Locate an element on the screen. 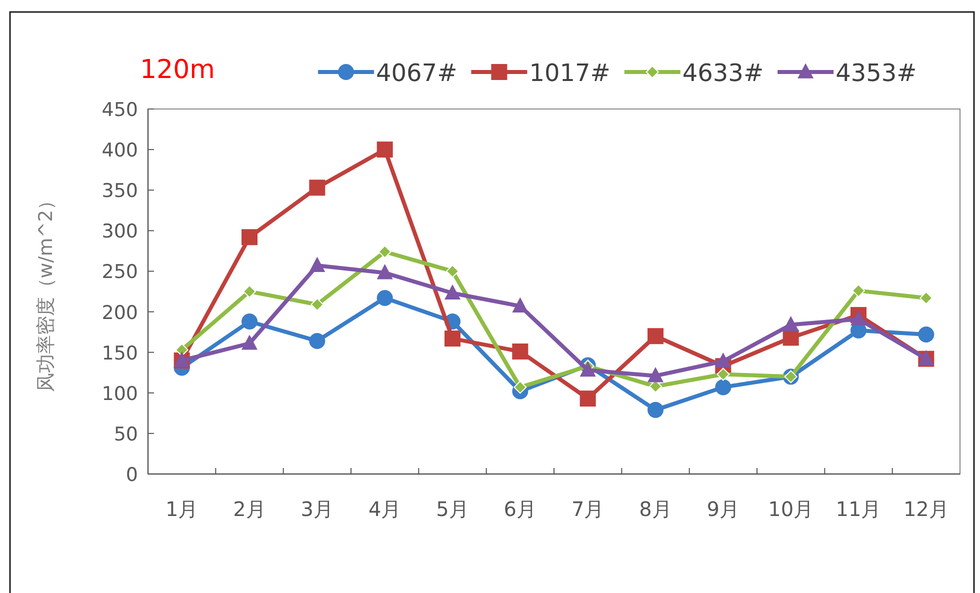  legend-label: 1017# is located at coordinates (569, 73).